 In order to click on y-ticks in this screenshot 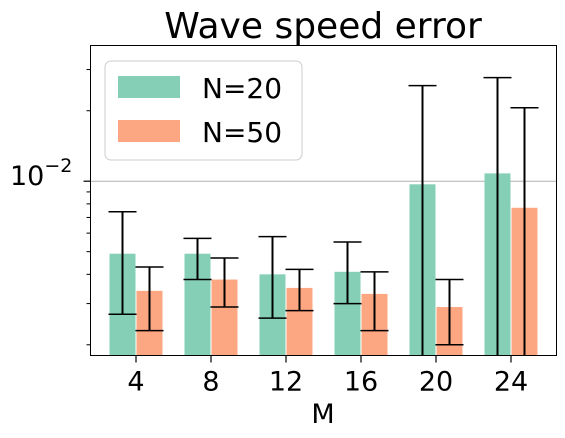, I will do `click(87, 207)`.